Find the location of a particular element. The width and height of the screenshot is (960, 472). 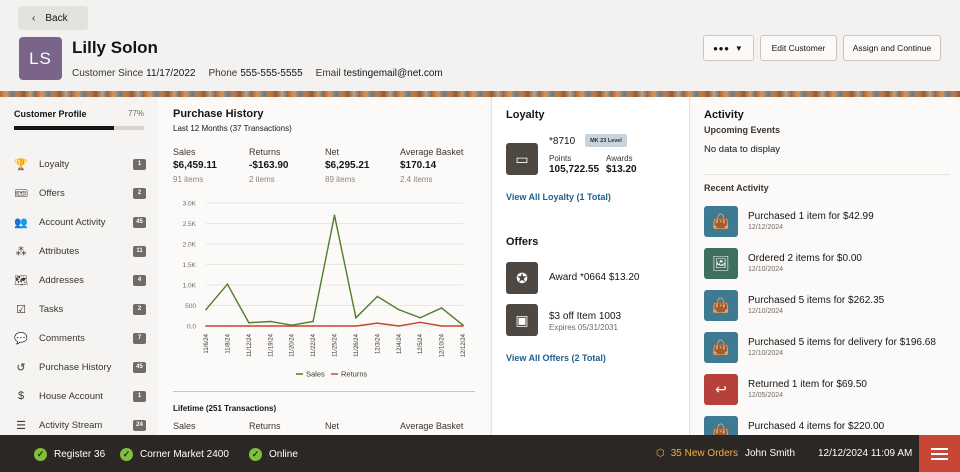

x-tick-label: 11/25/24 is located at coordinates (336, 345).